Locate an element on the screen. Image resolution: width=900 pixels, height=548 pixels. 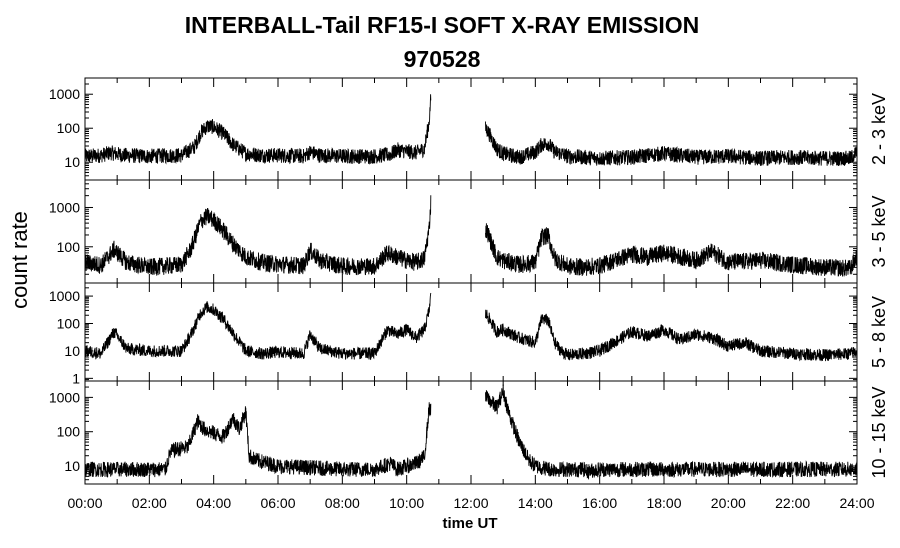
x-tick-label: 12:00 is located at coordinates (470, 503).